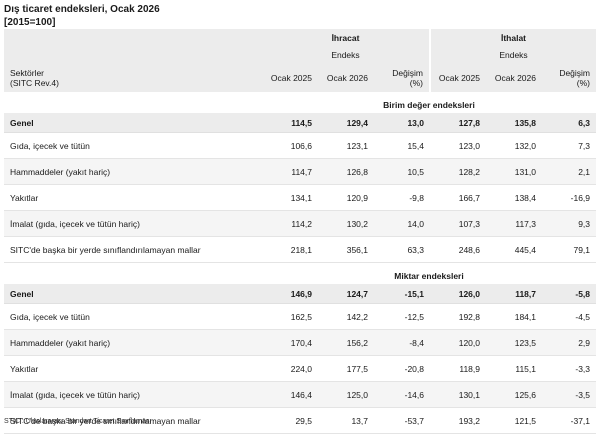 This screenshot has width=600, height=436. What do you see at coordinates (402, 145) in the screenshot?
I see `cell-exp-chg: 15,4` at bounding box center [402, 145].